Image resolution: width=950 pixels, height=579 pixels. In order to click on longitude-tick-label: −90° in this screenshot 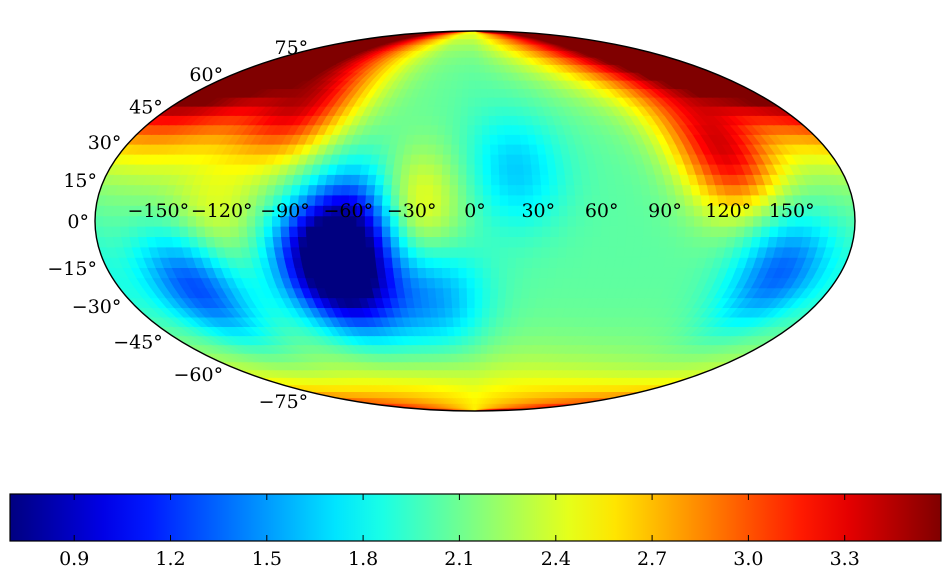, I will do `click(285, 211)`.